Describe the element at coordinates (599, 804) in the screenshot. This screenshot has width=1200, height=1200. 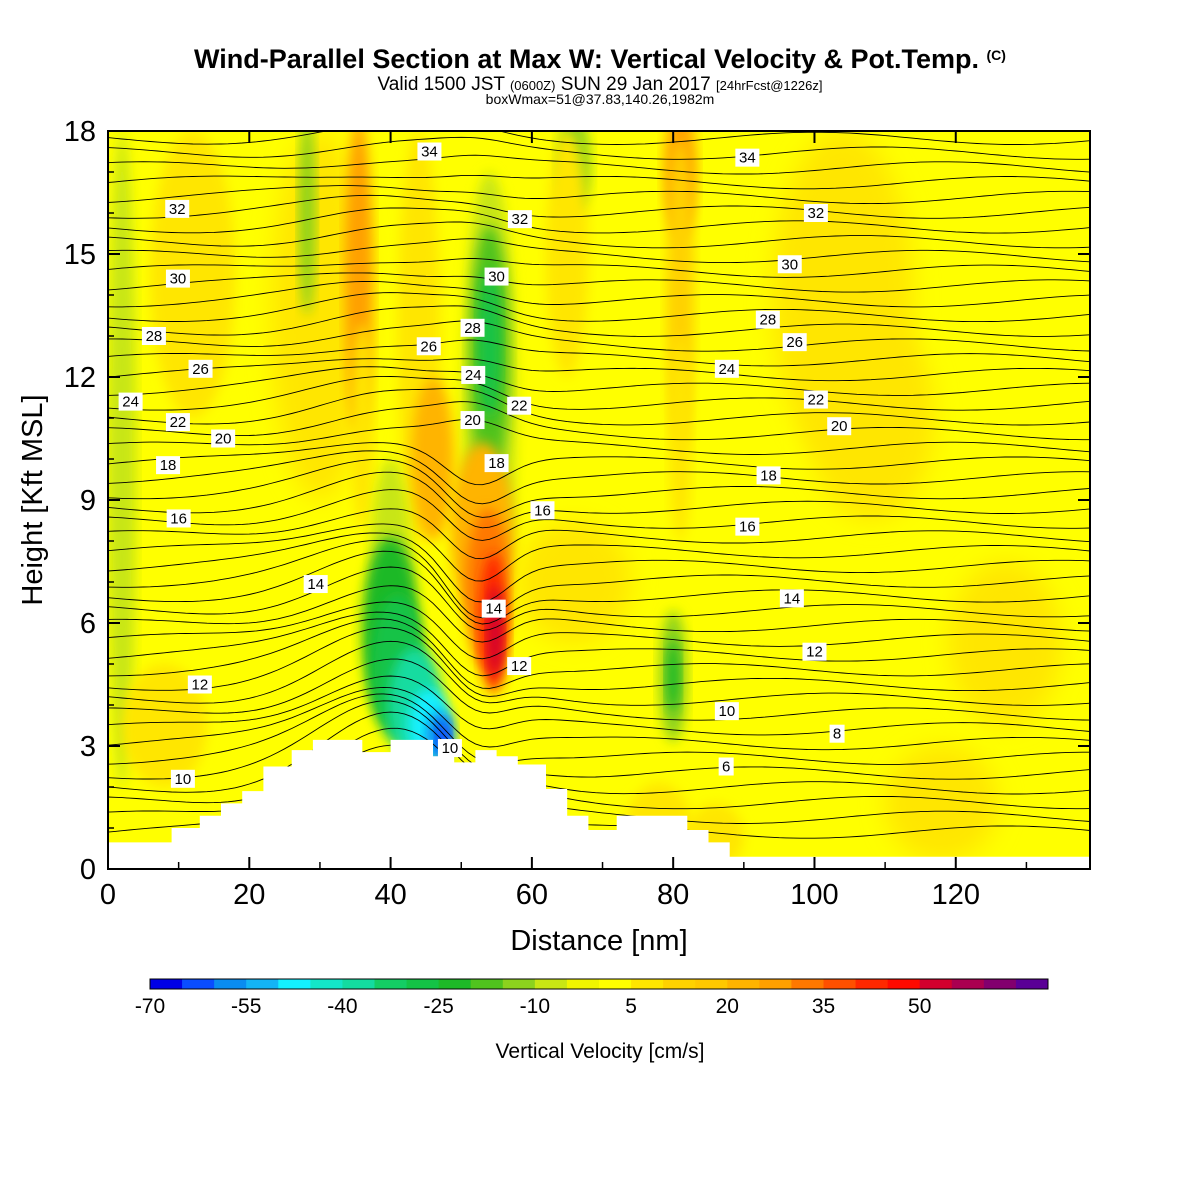
I see `terrain-fill` at that location.